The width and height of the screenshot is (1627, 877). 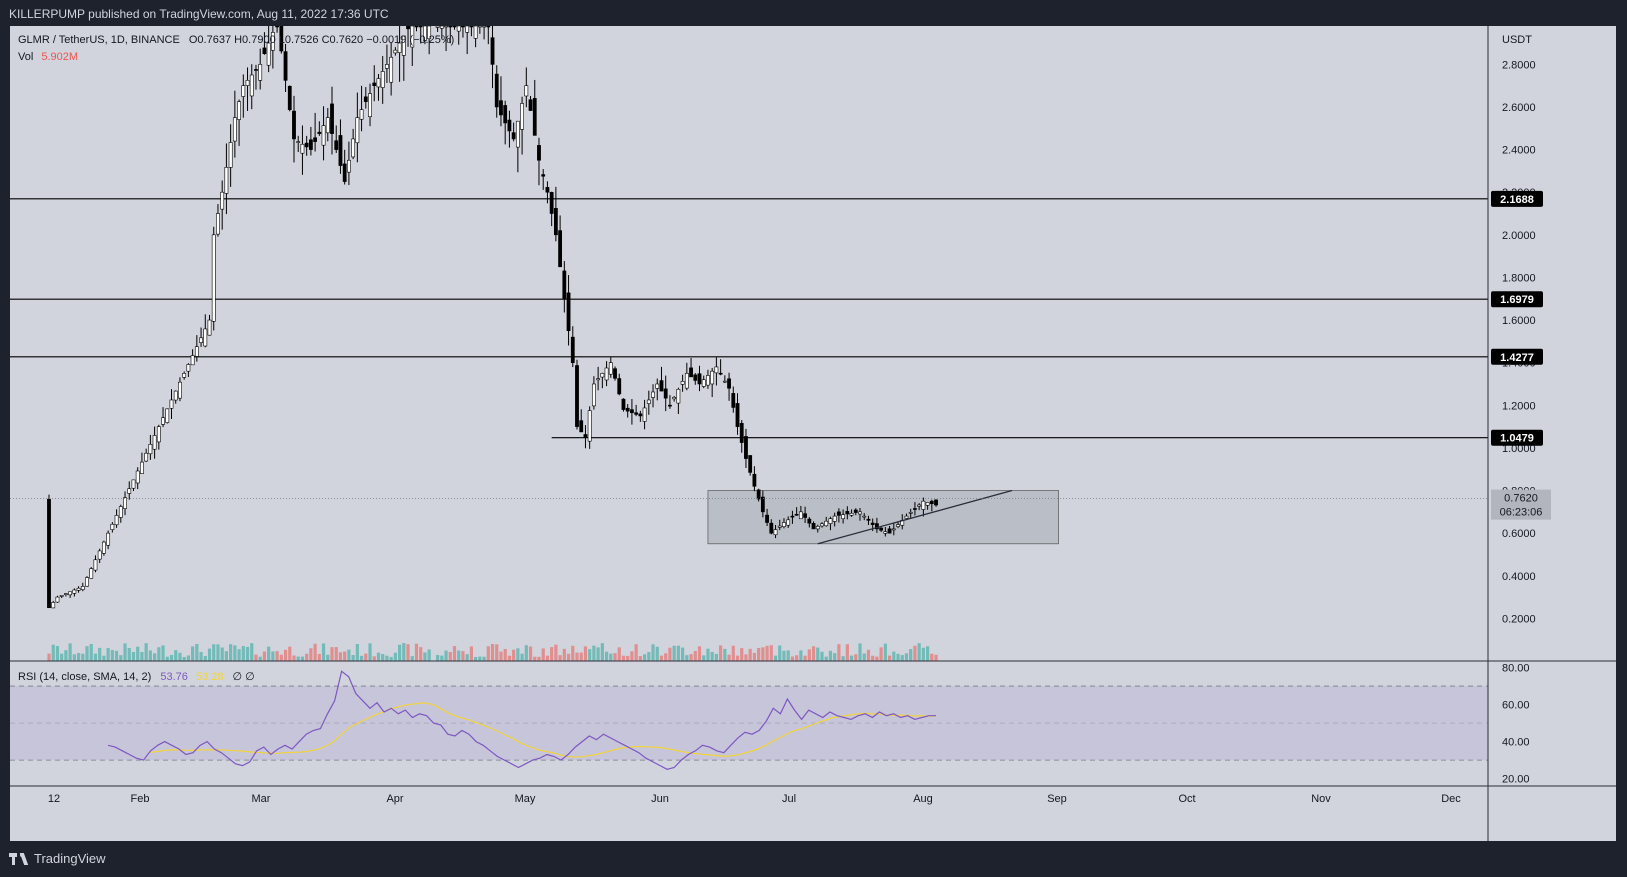 What do you see at coordinates (521, 720) in the screenshot?
I see `rsi-line` at bounding box center [521, 720].